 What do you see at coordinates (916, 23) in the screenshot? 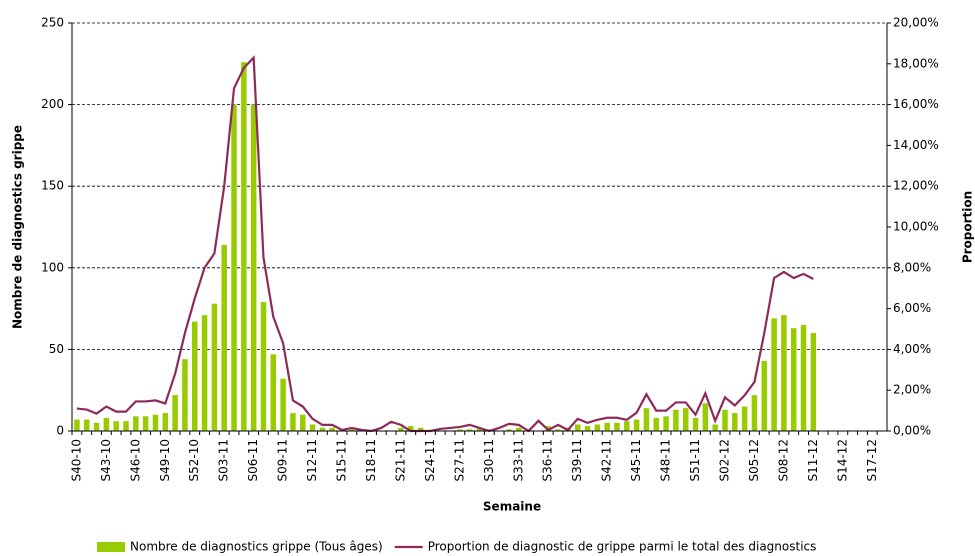
I see `y2-tick-label: 20,00%` at bounding box center [916, 23].